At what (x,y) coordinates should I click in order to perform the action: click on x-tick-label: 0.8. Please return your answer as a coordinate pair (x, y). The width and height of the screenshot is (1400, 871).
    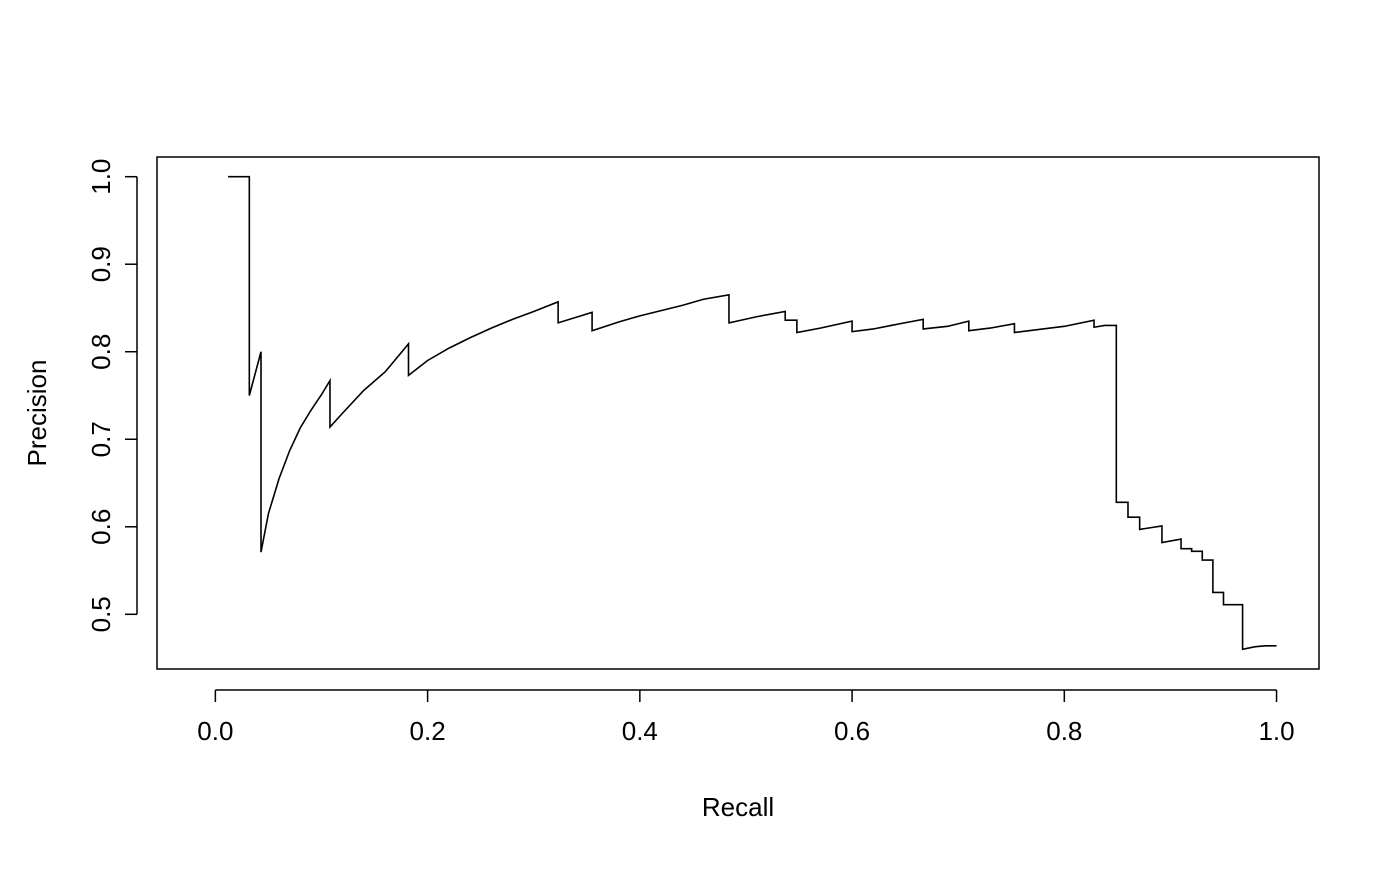
    Looking at the image, I should click on (1064, 731).